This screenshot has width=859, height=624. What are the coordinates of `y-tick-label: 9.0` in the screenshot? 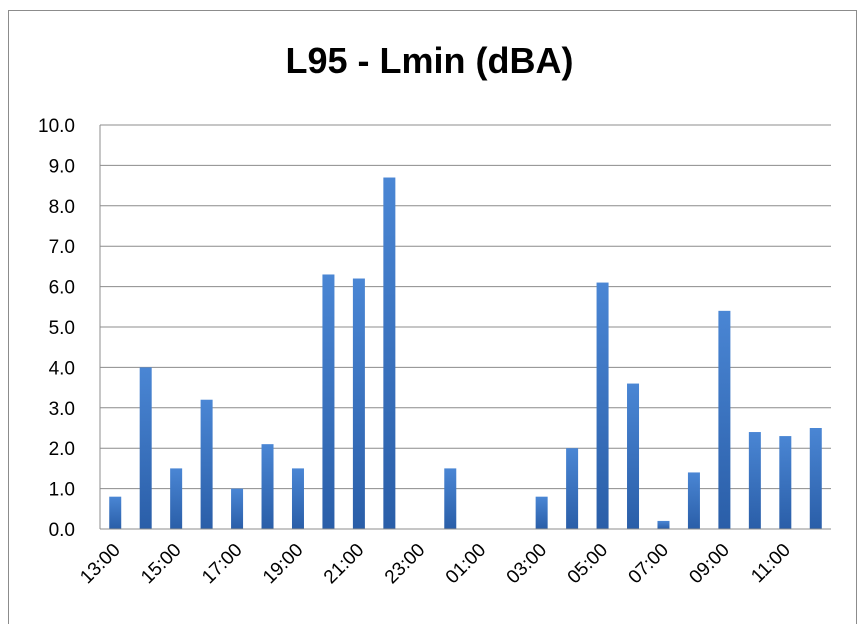 It's located at (62, 166).